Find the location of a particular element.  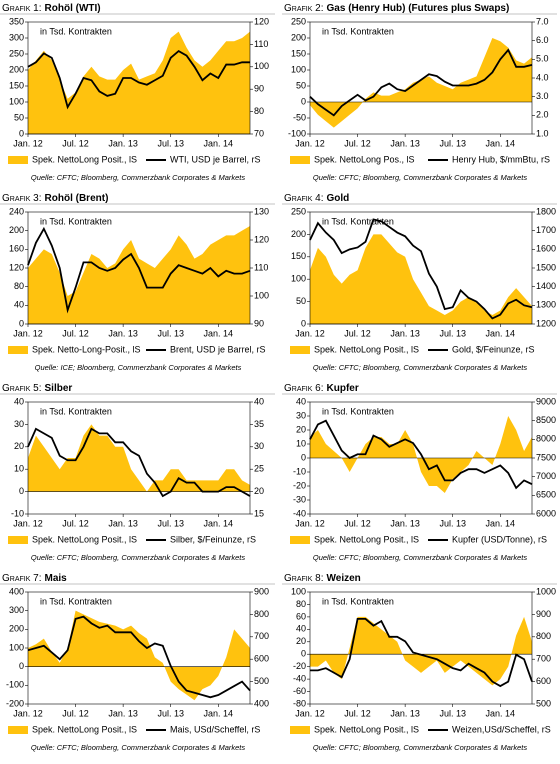

chart-label: Grafik 1: is located at coordinates (22, 8).